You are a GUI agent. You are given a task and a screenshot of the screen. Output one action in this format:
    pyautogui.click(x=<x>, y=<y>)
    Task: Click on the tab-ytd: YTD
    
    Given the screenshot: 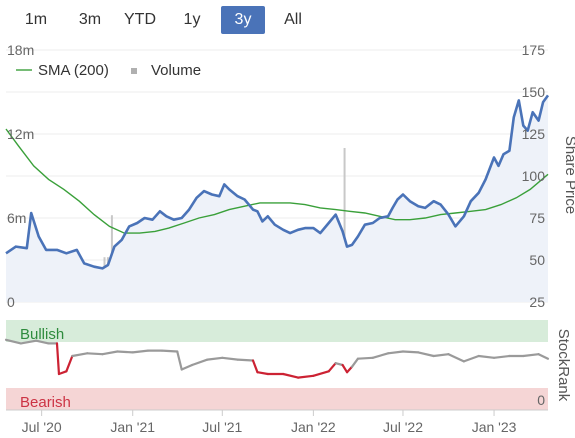 What is the action you would take?
    pyautogui.click(x=140, y=19)
    